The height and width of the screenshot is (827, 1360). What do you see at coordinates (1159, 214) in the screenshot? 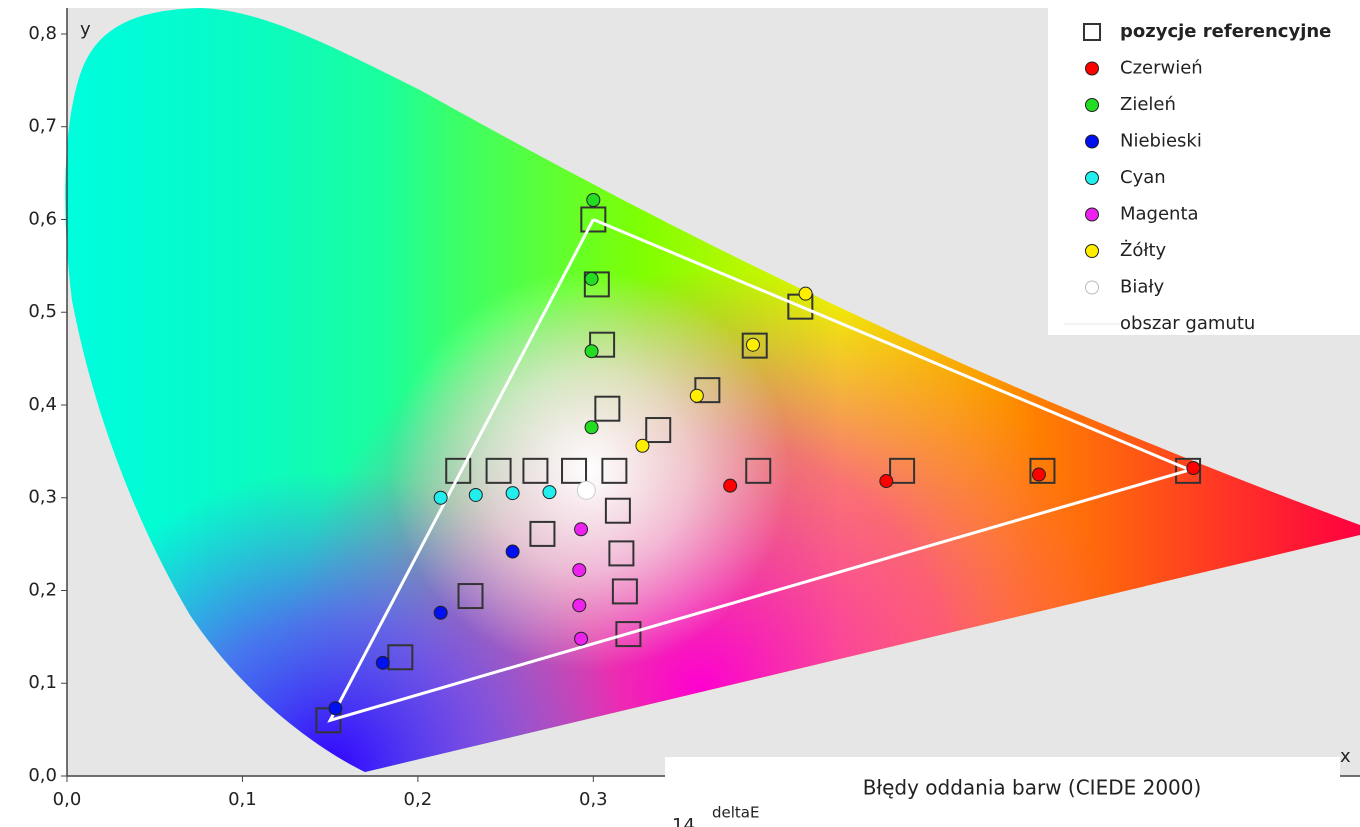
I see `legend-label: Magenta` at bounding box center [1159, 214].